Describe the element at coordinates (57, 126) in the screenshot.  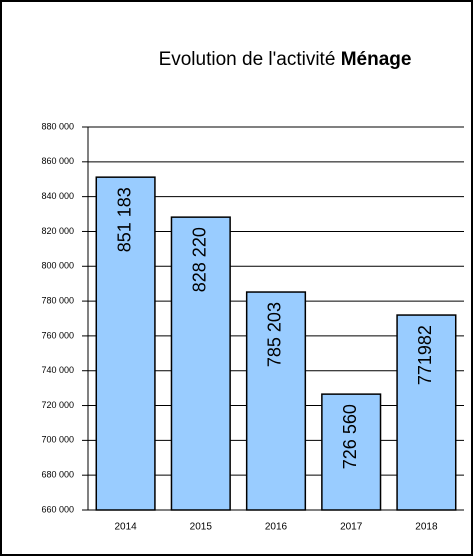
I see `y-tick-label: 880 000` at that location.